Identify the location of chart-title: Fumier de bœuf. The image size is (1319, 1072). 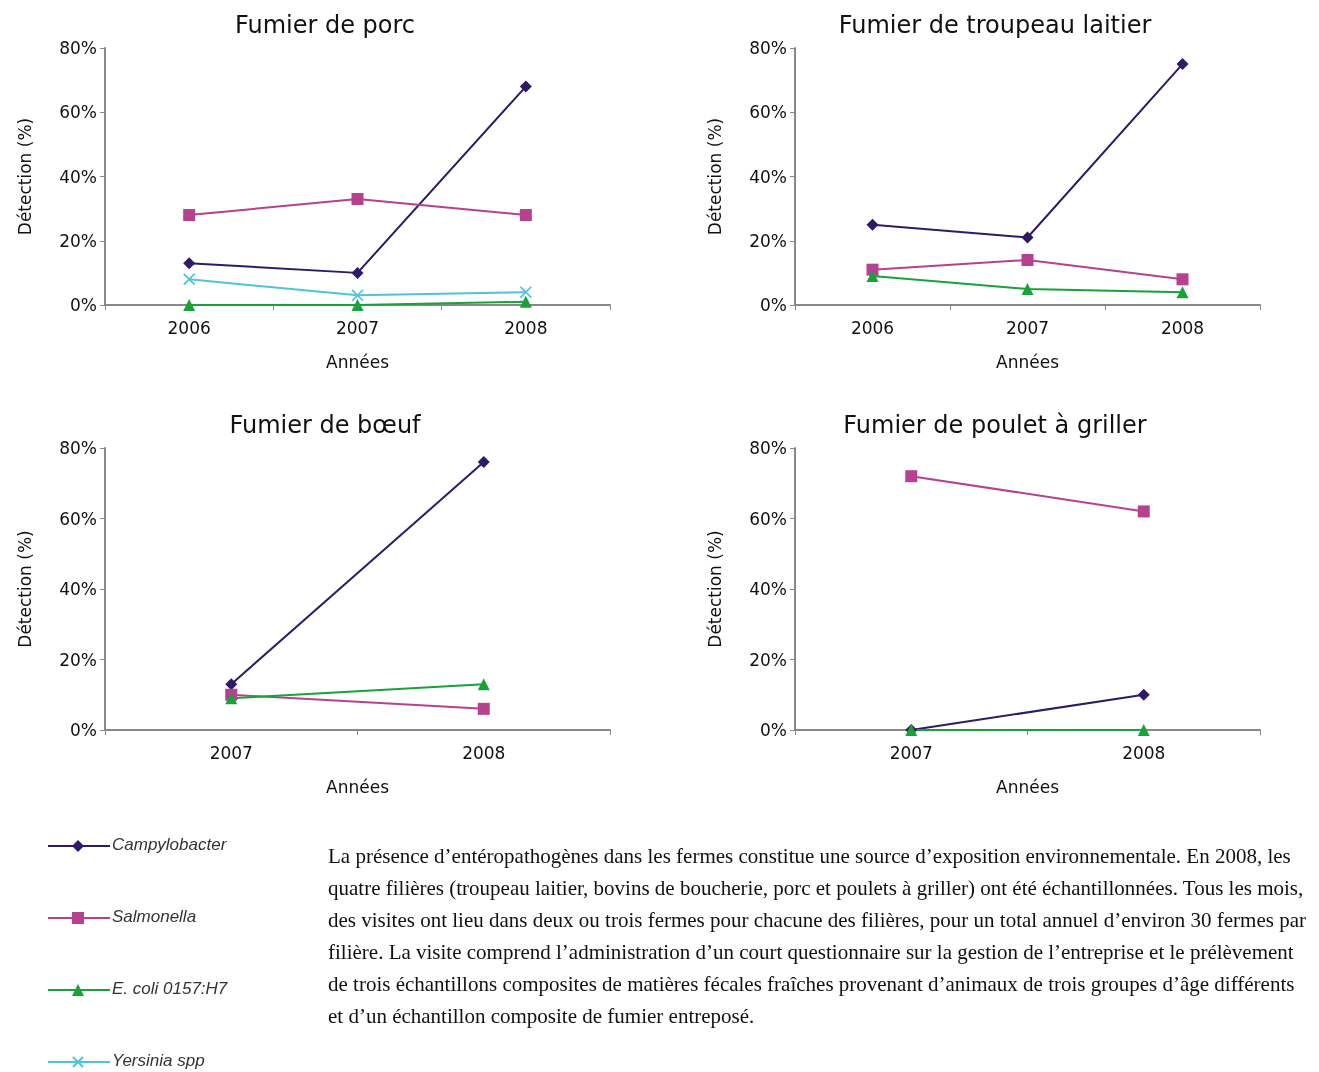
(325, 425).